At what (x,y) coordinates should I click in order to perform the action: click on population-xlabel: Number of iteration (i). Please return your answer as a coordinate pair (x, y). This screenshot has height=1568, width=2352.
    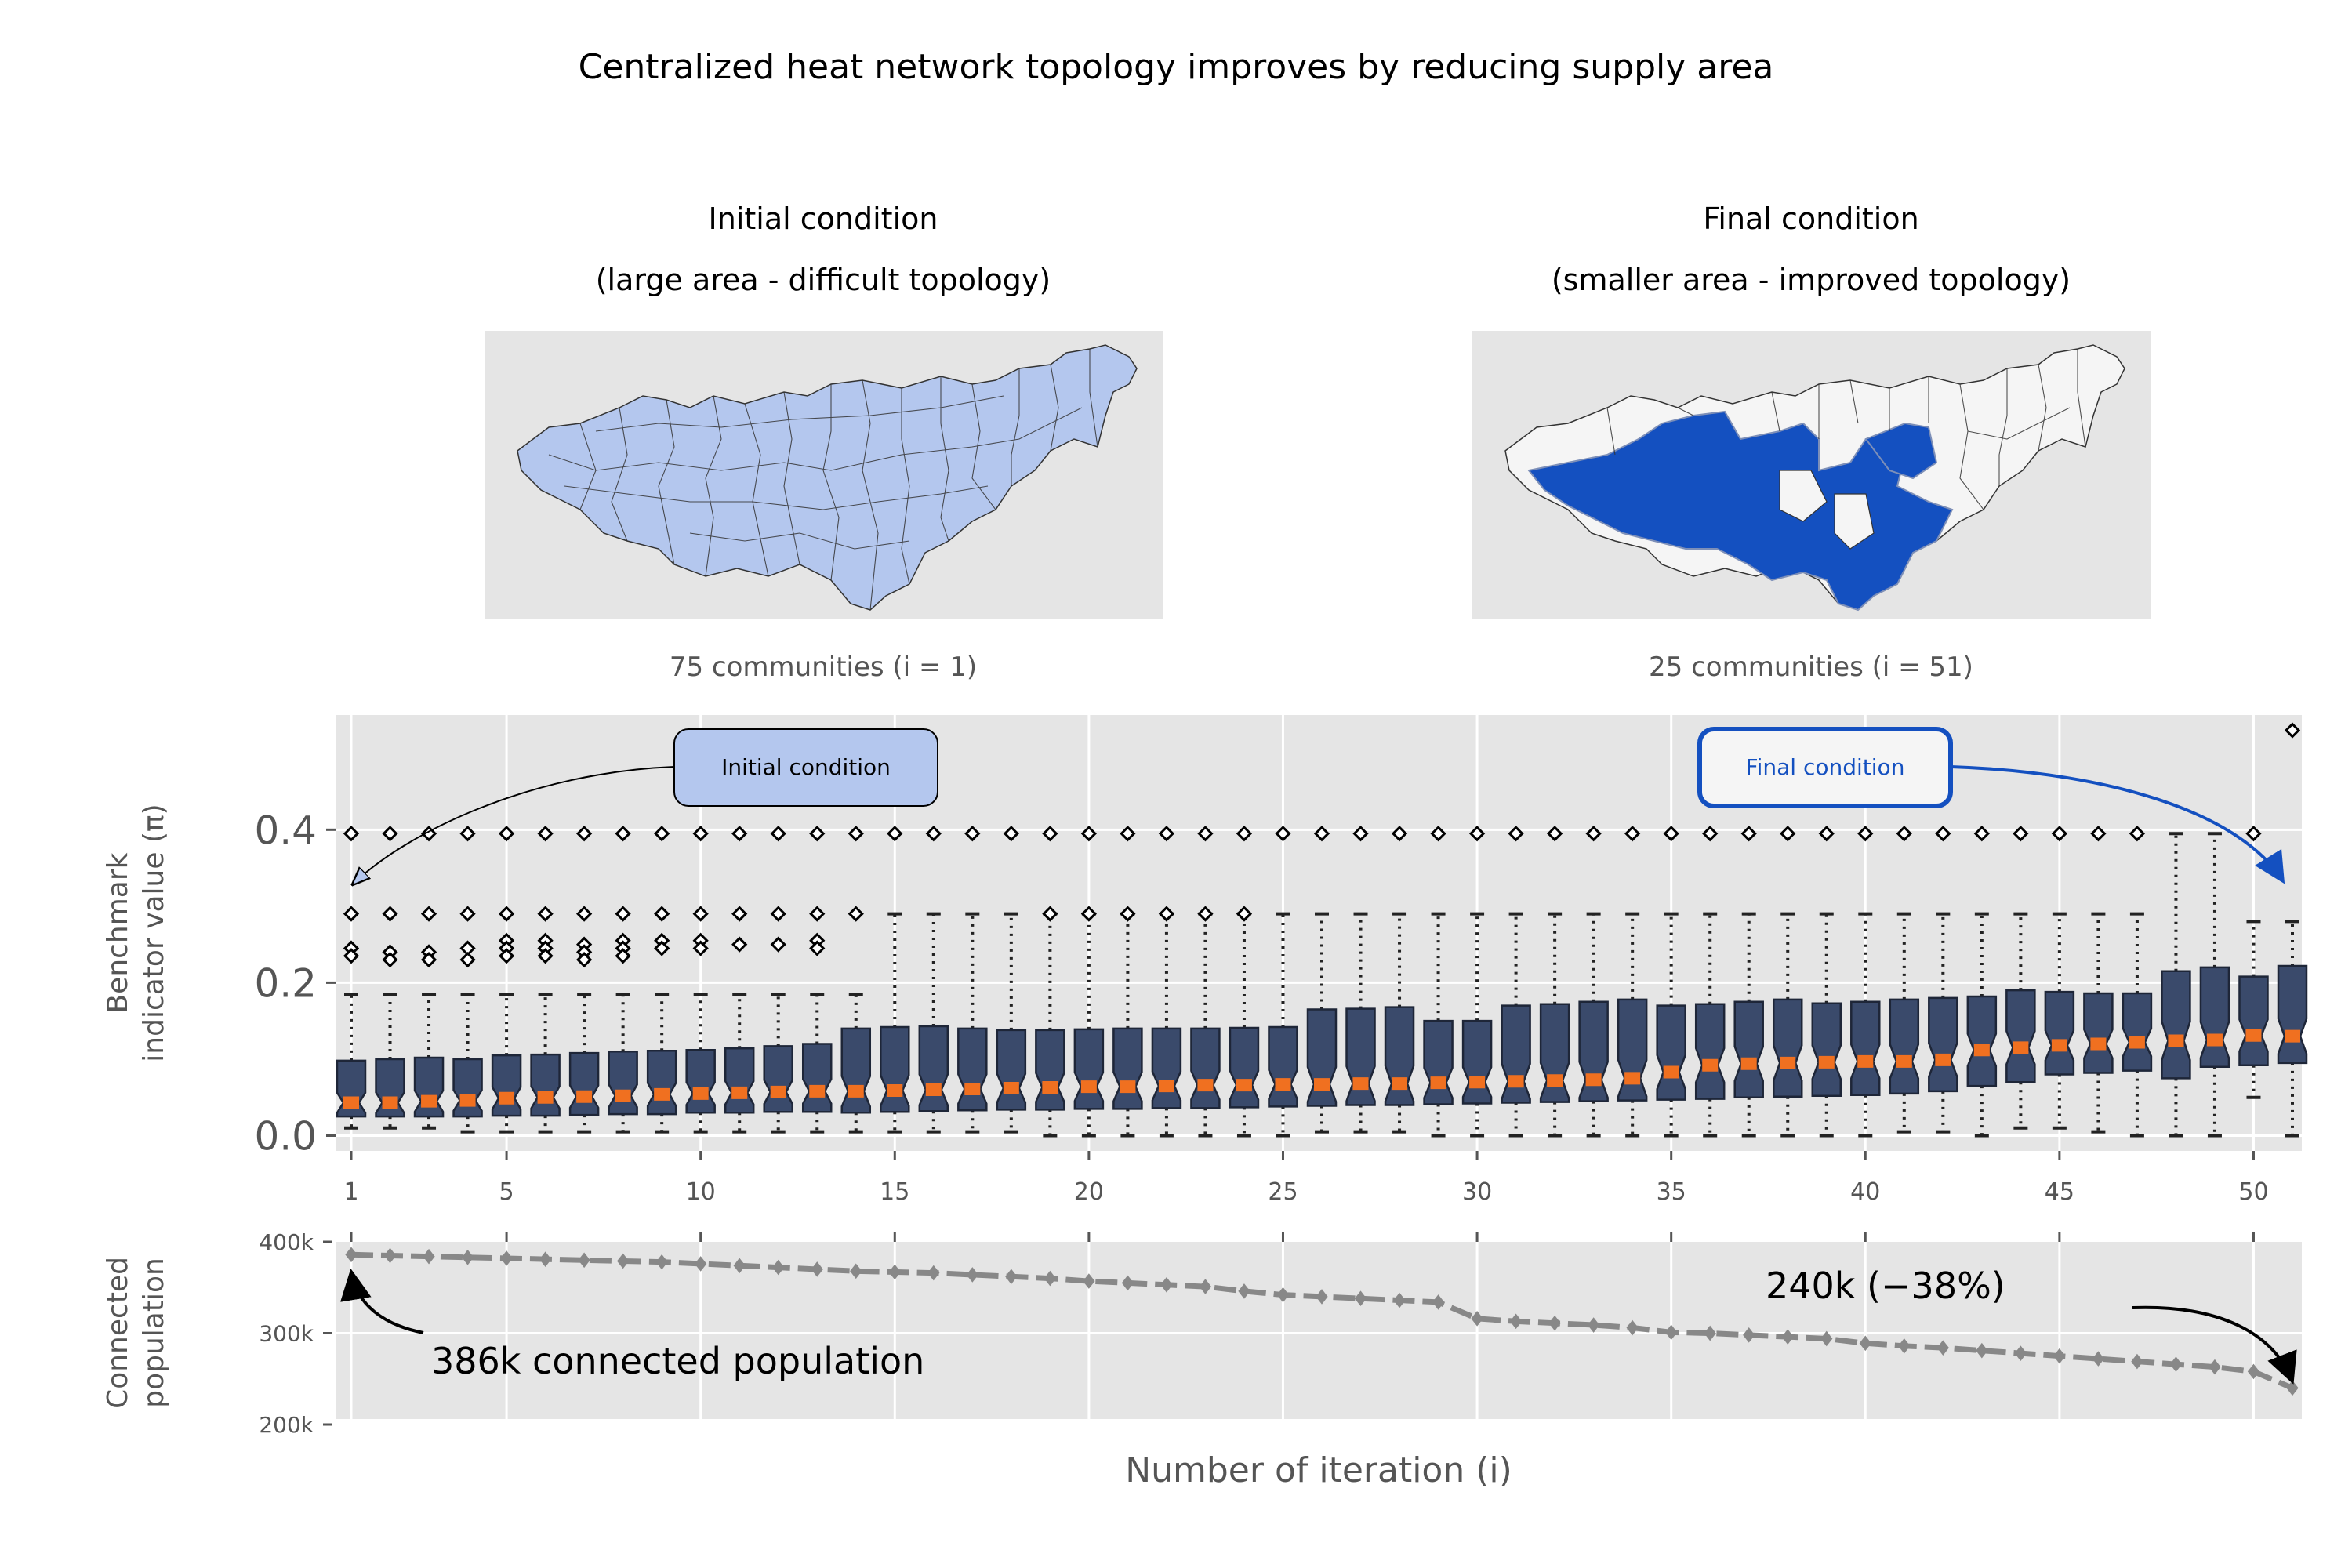
    Looking at the image, I should click on (1318, 1470).